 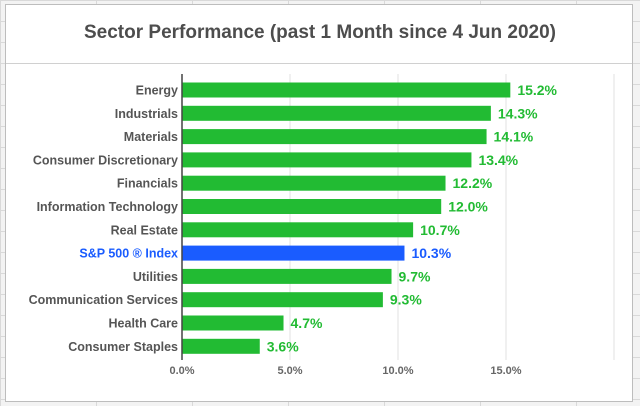 I want to click on category-label: Energy, so click(x=157, y=91).